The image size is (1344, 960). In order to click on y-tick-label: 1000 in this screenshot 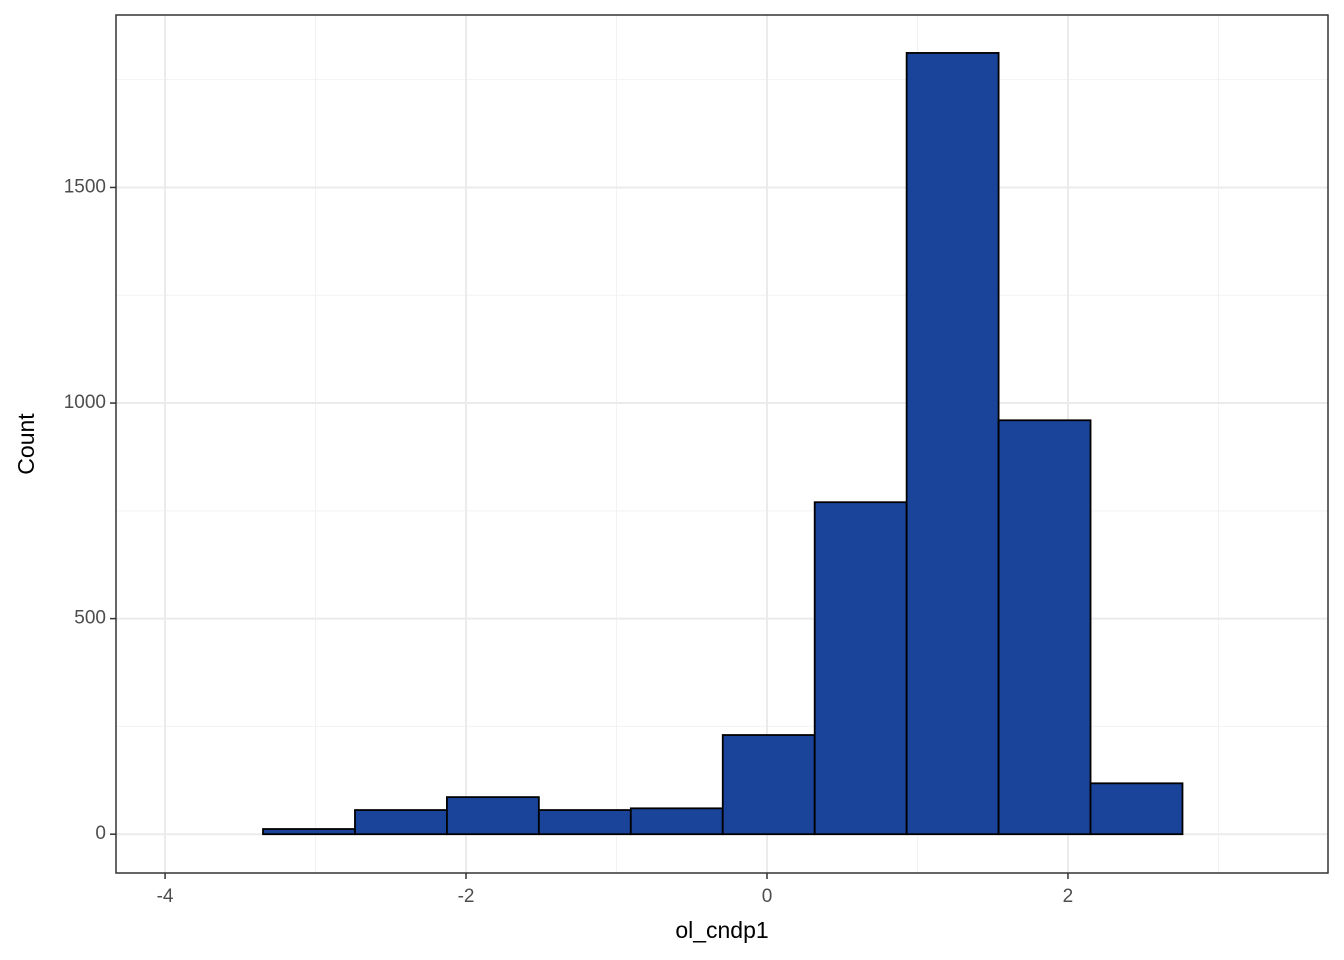, I will do `click(85, 402)`.